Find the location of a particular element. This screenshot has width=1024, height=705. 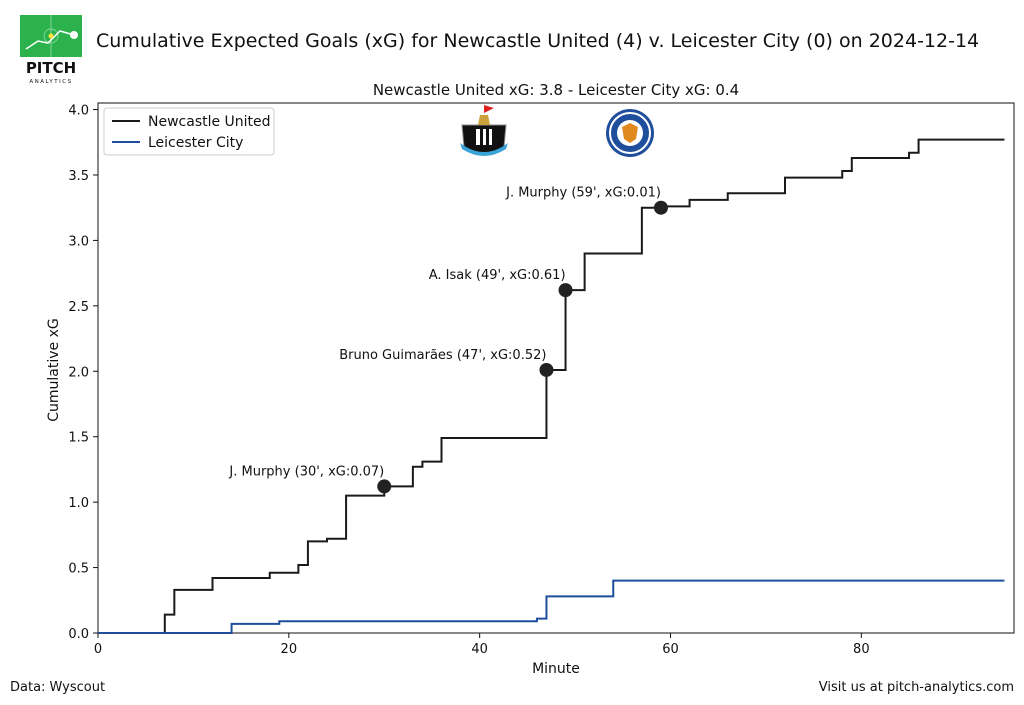

legend: Newcastle United Leicester City is located at coordinates (189, 131).